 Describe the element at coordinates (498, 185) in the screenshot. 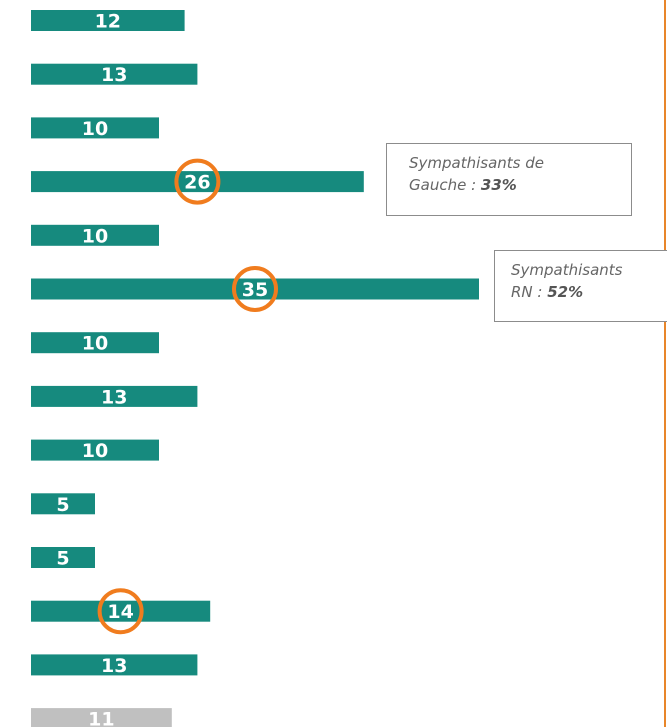

I see `callout-gauche-value: 33%` at that location.